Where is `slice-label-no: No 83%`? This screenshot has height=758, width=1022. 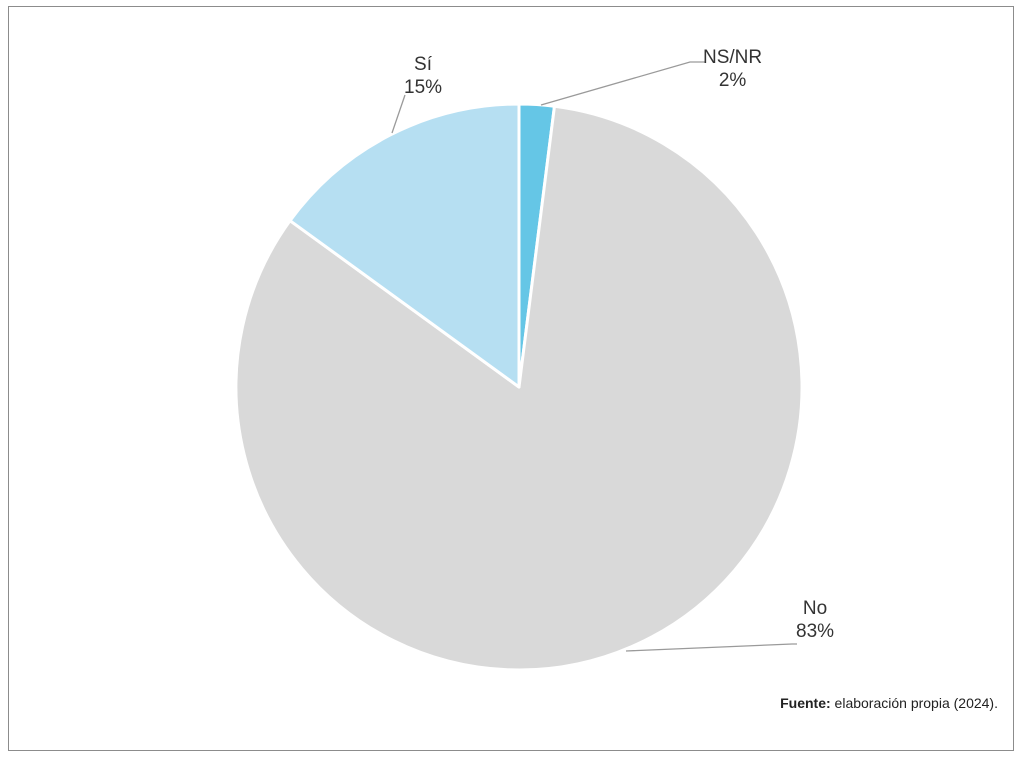 slice-label-no: No 83% is located at coordinates (815, 620).